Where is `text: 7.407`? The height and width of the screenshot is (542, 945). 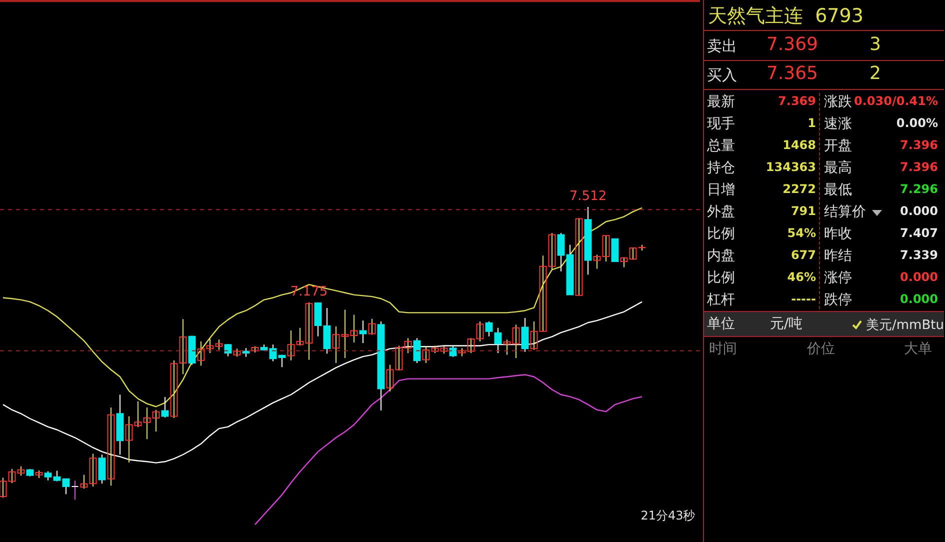 text: 7.407 is located at coordinates (919, 233).